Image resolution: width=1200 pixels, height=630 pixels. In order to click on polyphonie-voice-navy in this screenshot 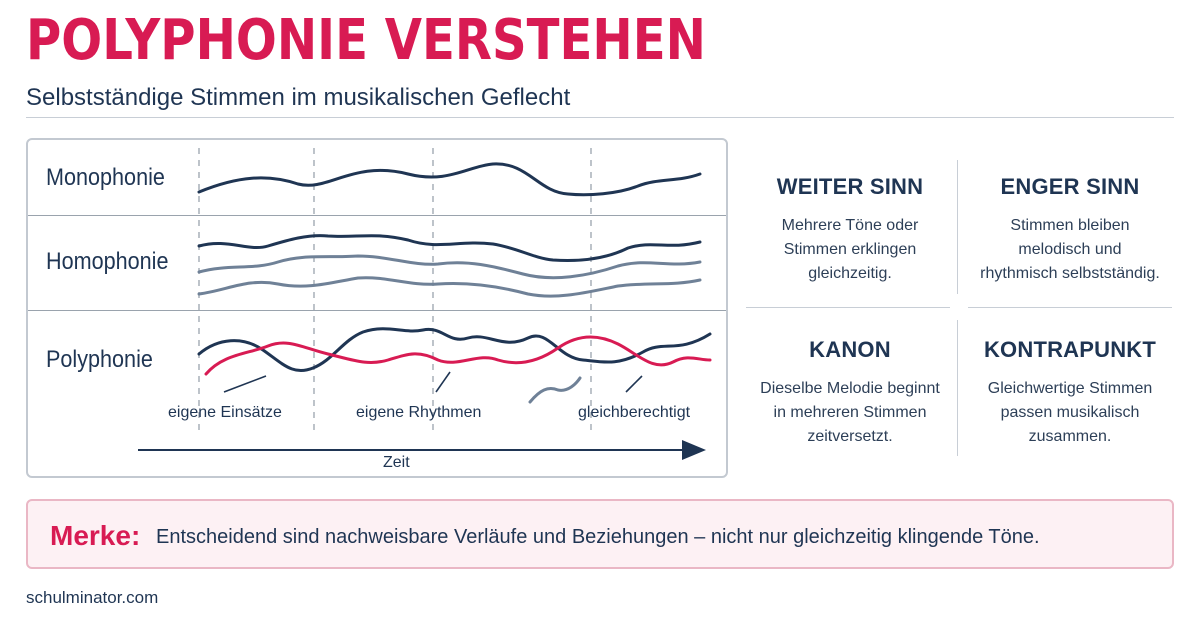, I will do `click(454, 350)`.